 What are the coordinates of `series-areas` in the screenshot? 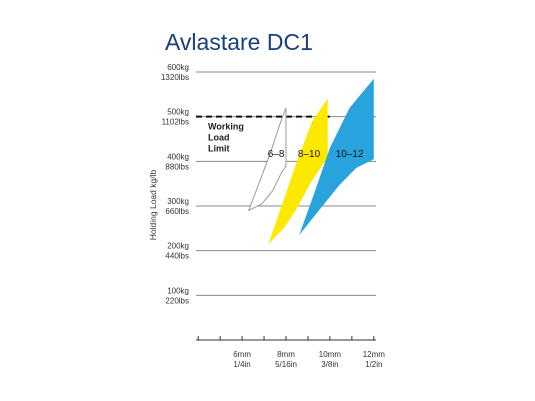 It's located at (310, 161).